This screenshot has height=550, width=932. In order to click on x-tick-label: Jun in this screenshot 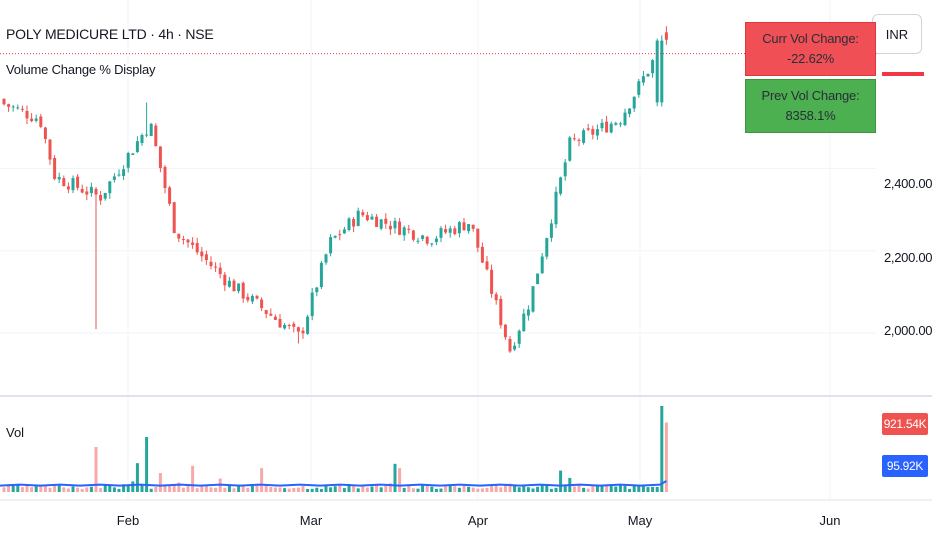, I will do `click(830, 520)`.